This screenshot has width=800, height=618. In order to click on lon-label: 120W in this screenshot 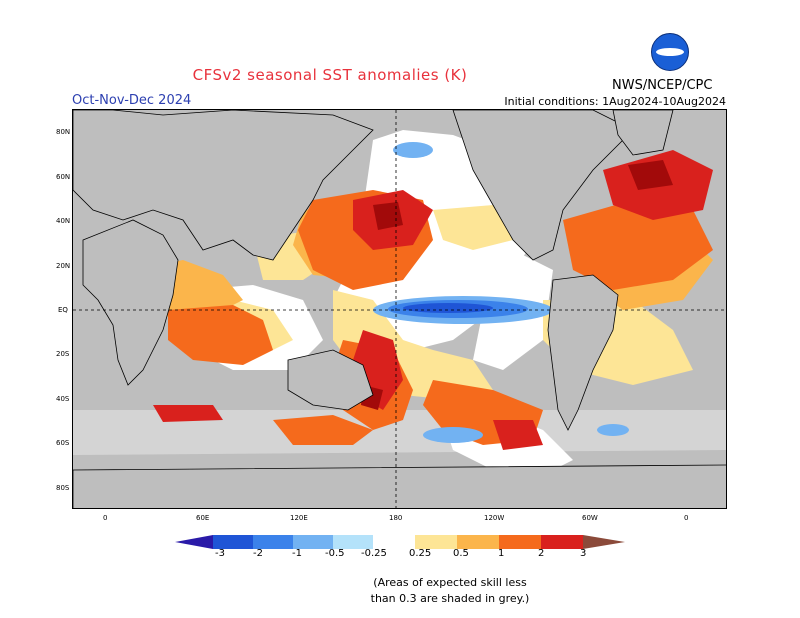, I will do `click(494, 518)`.